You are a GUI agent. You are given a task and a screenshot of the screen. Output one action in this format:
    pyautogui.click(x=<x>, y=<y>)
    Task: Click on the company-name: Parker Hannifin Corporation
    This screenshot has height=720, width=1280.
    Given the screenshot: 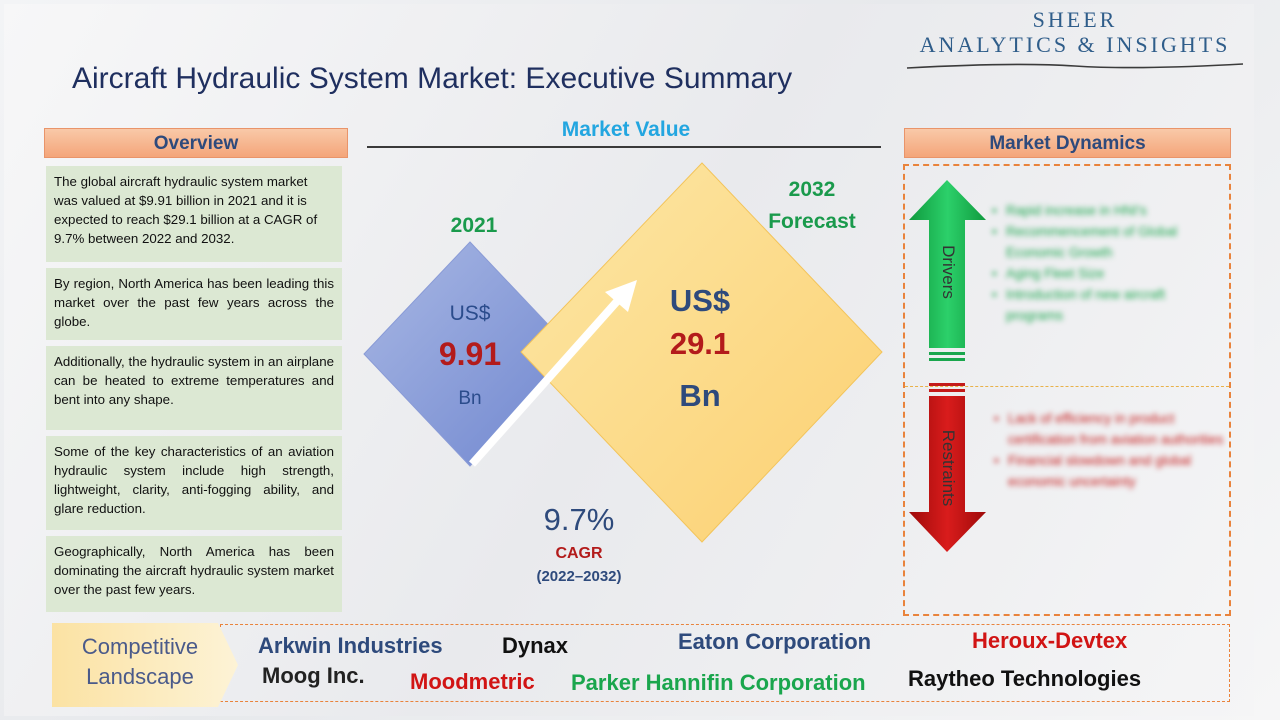 What is the action you would take?
    pyautogui.click(x=718, y=682)
    